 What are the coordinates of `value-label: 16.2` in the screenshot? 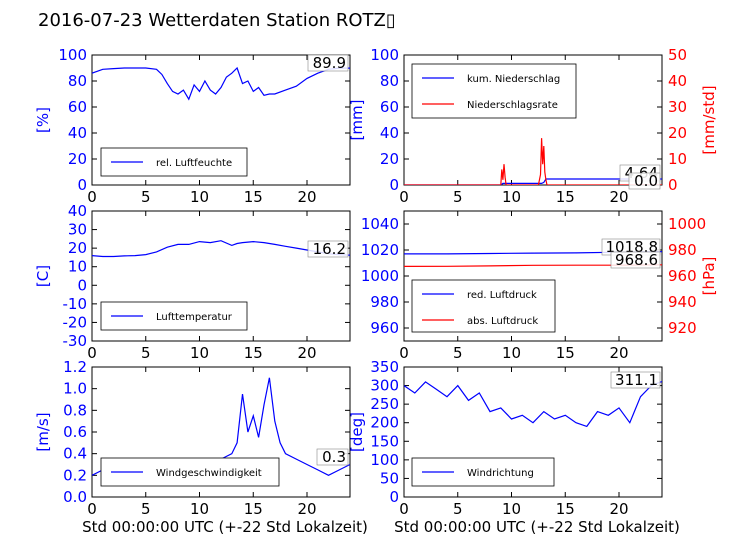 It's located at (329, 249).